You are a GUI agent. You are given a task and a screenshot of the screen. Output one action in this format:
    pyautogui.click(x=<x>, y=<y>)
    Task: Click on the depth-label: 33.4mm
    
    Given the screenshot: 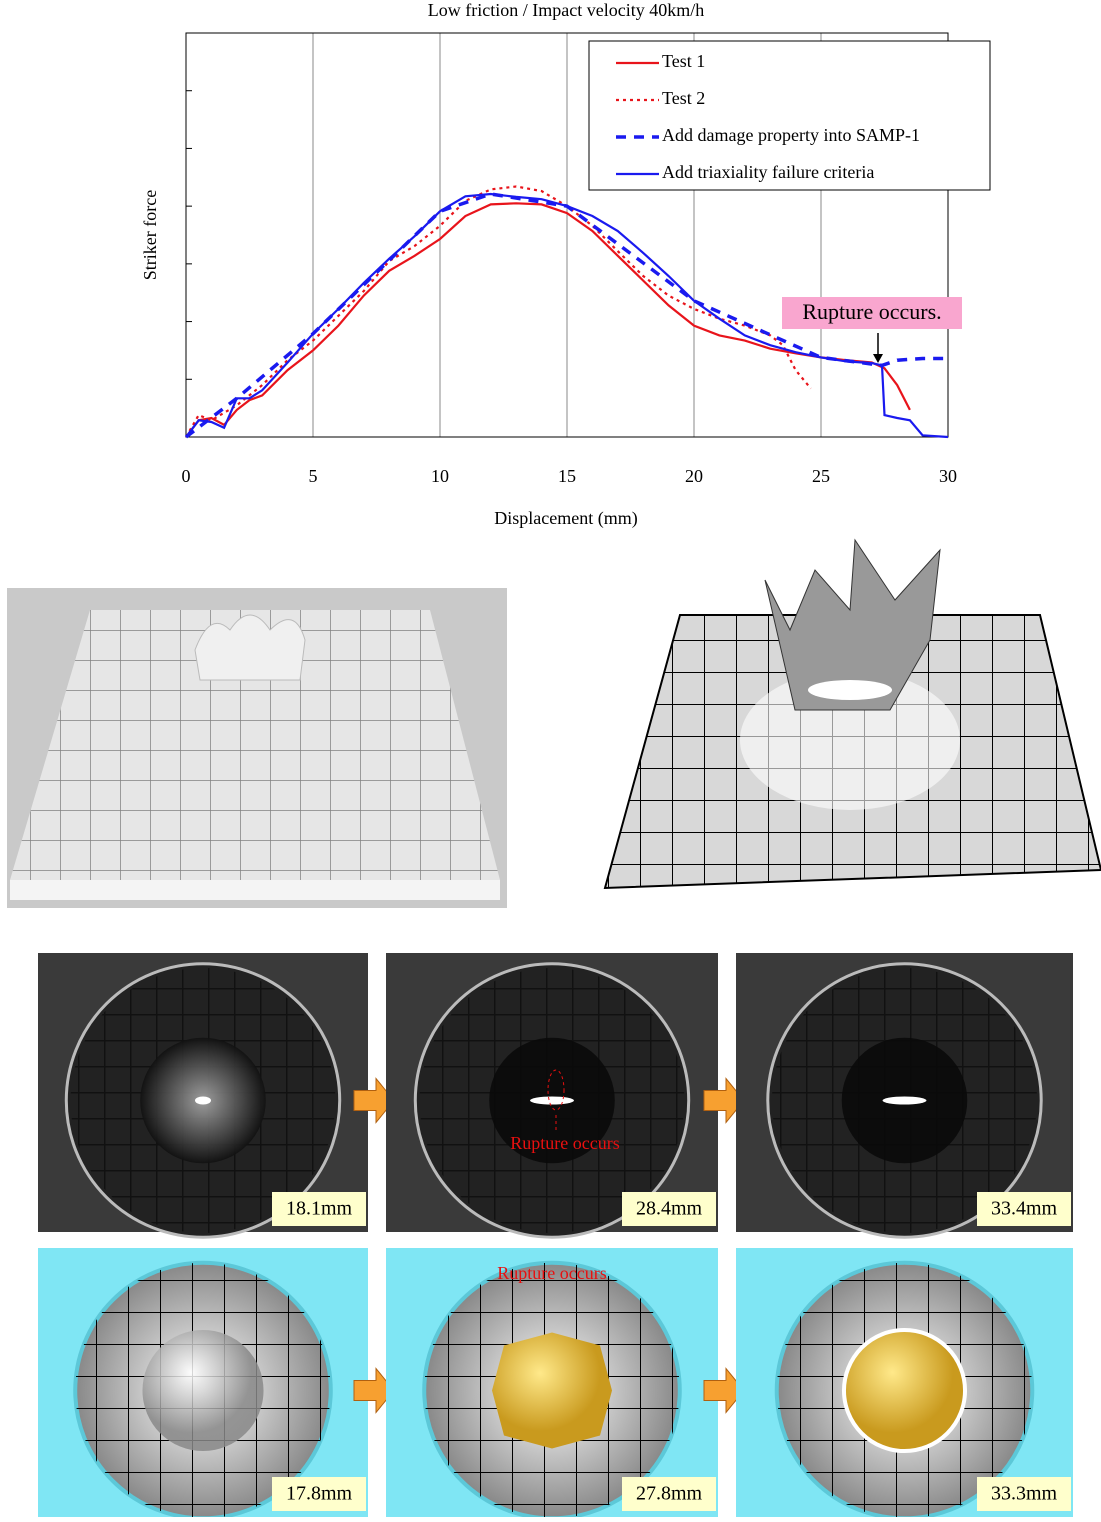 What is the action you would take?
    pyautogui.click(x=1024, y=1209)
    